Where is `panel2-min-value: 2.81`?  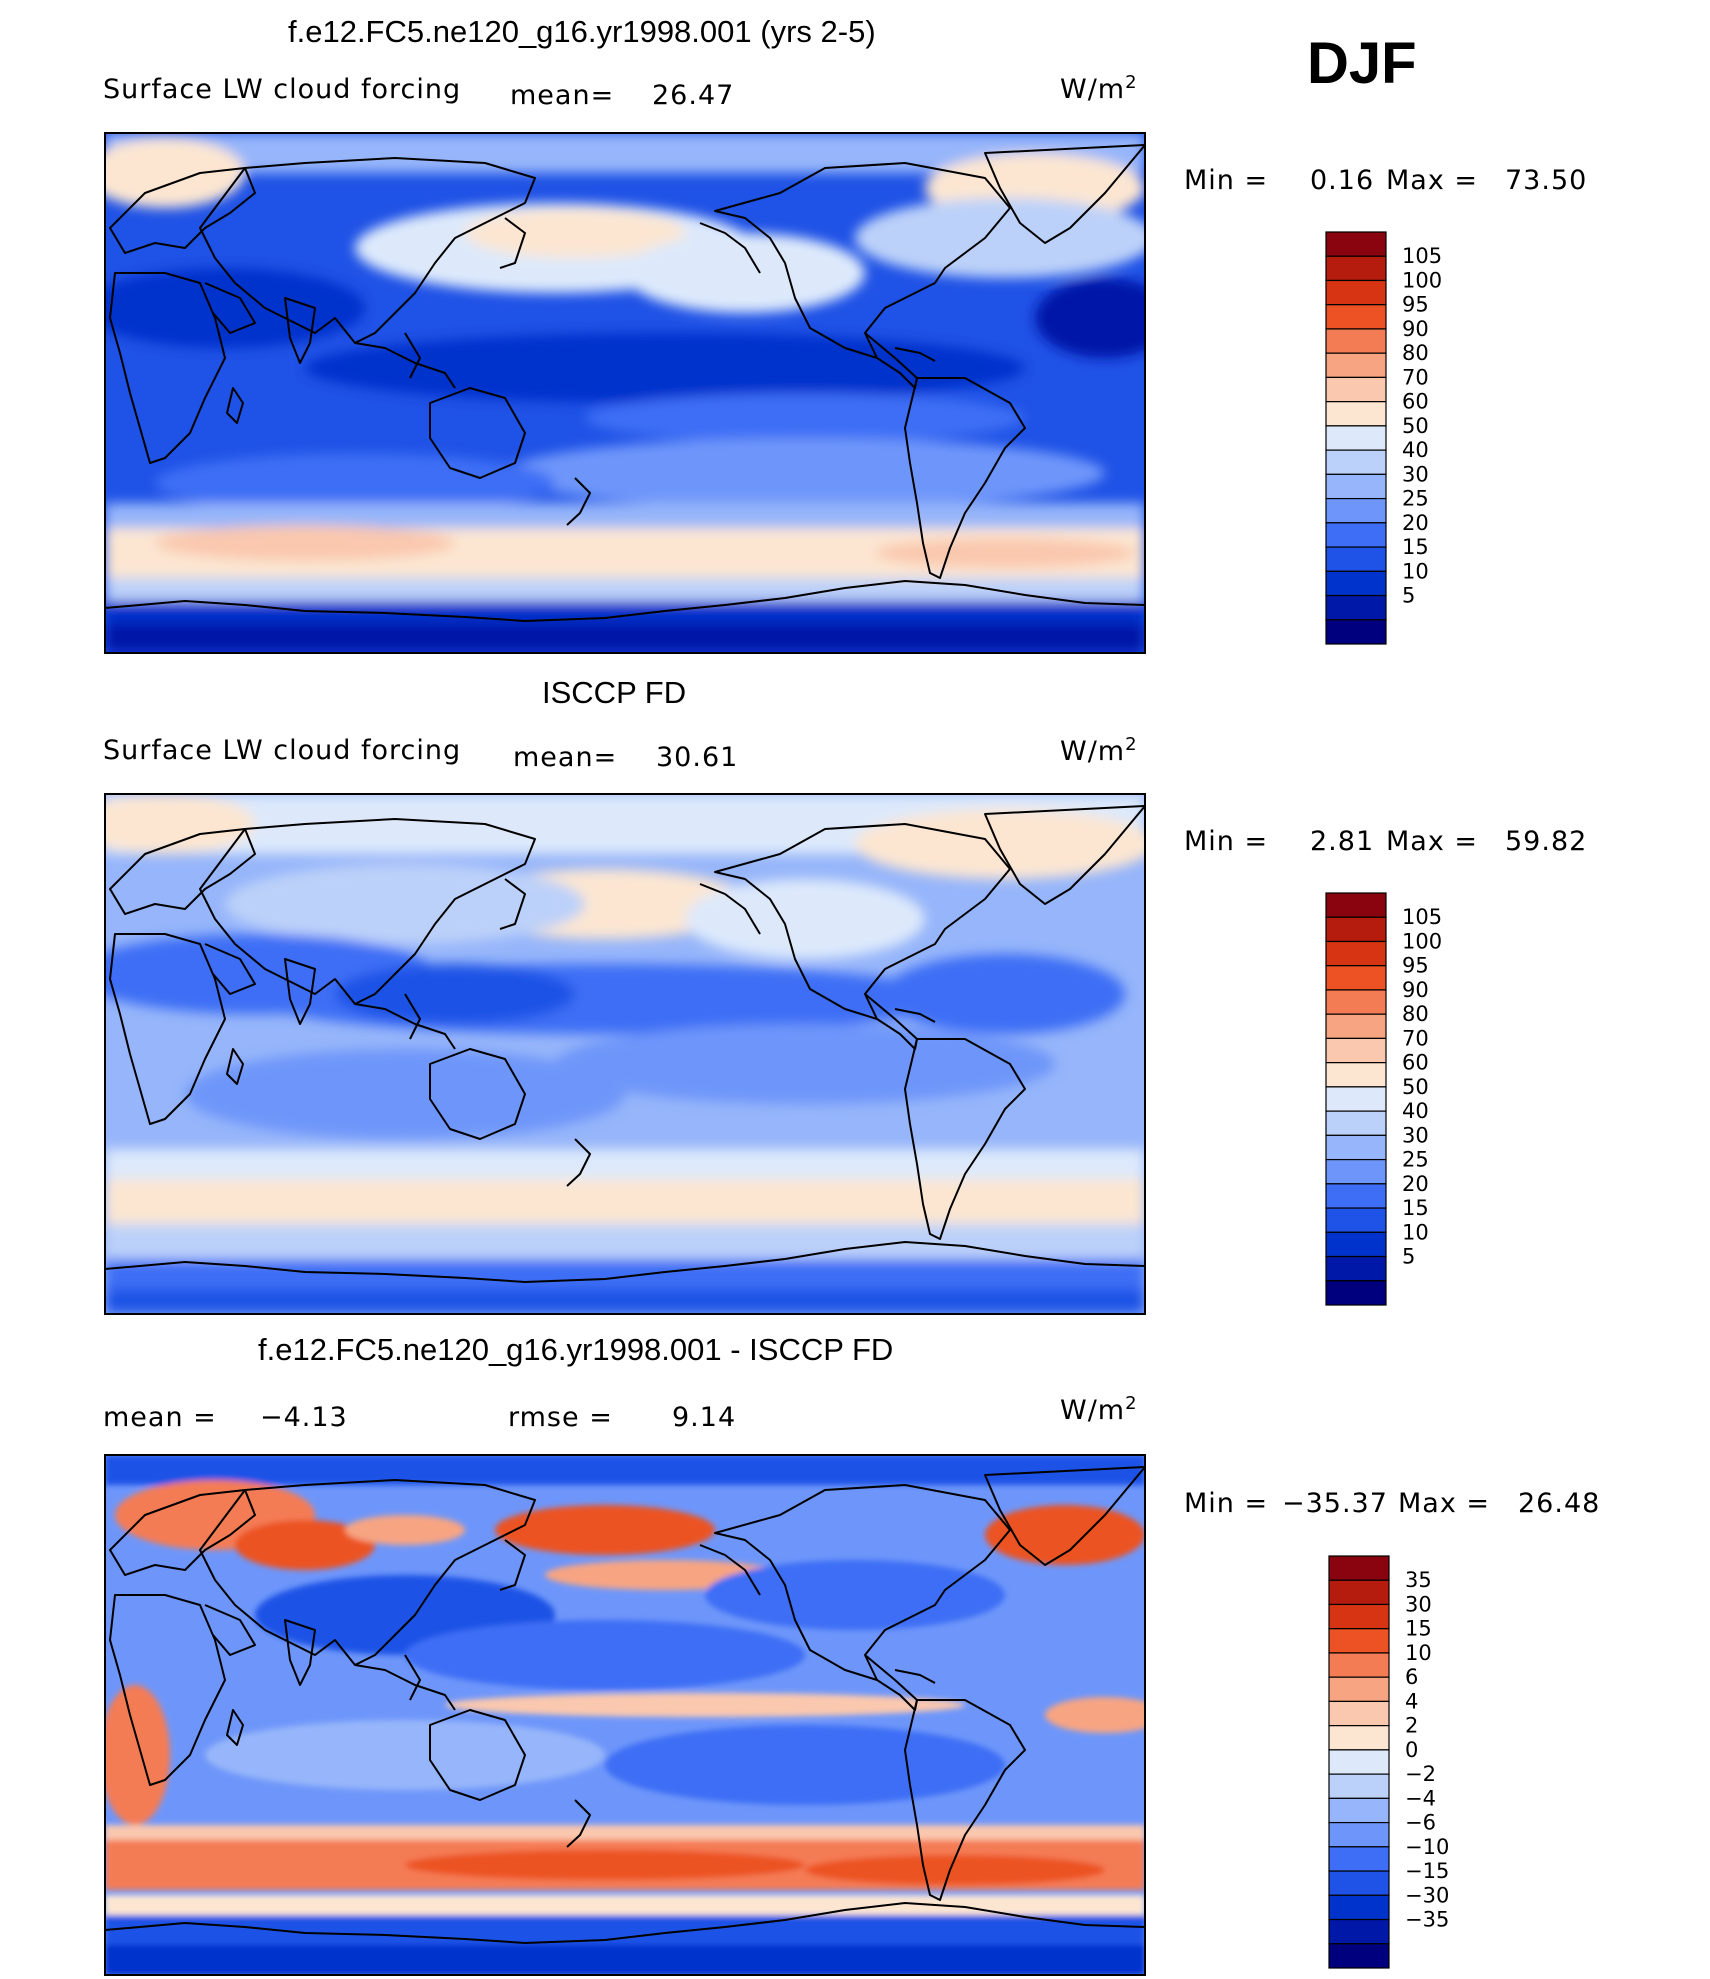 panel2-min-value: 2.81 is located at coordinates (1342, 841).